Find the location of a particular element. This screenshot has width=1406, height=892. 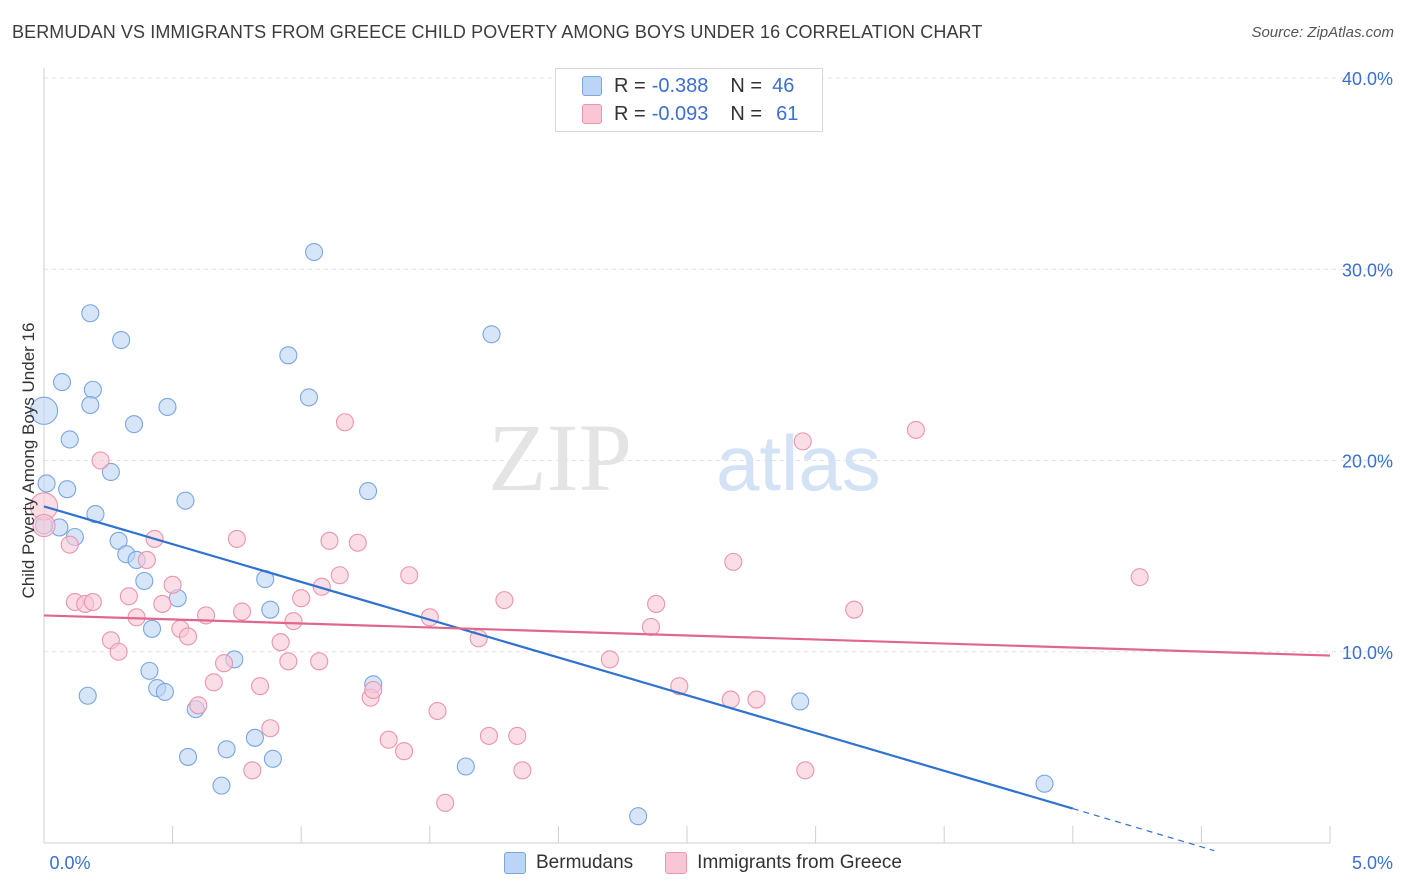

legend-item-bermudans: Bermudans is located at coordinates (568, 863).